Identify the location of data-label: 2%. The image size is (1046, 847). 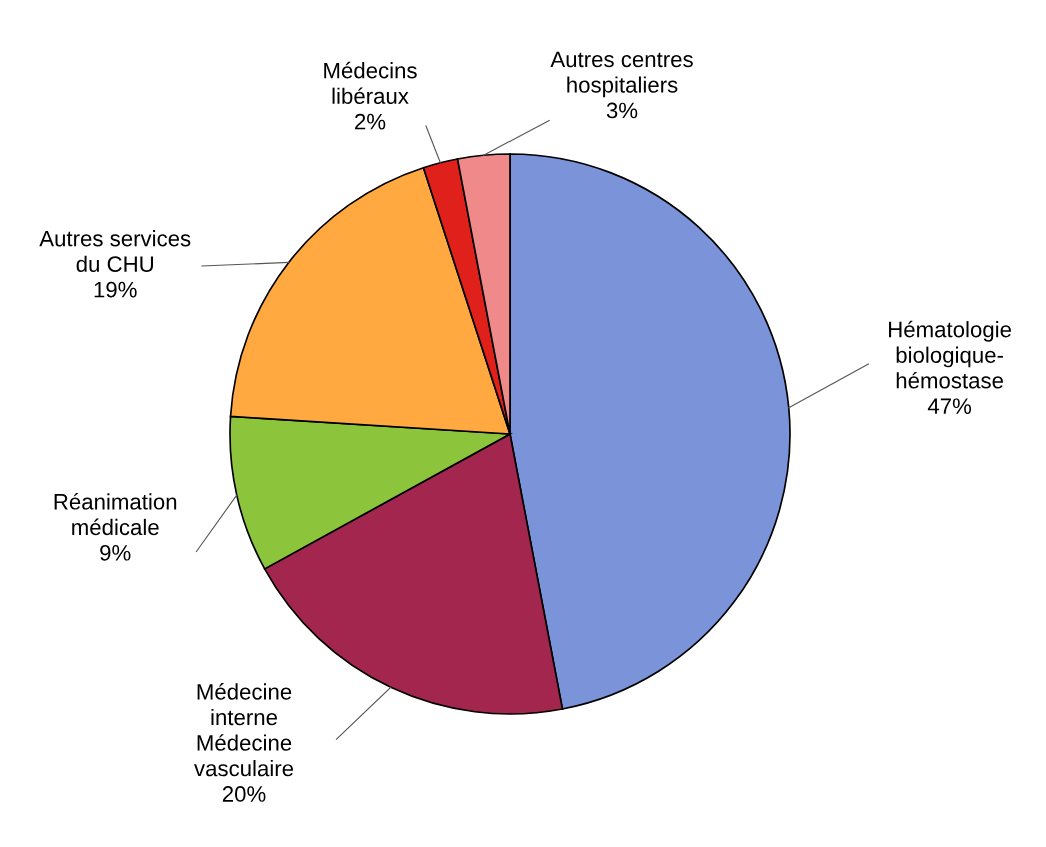
(370, 121).